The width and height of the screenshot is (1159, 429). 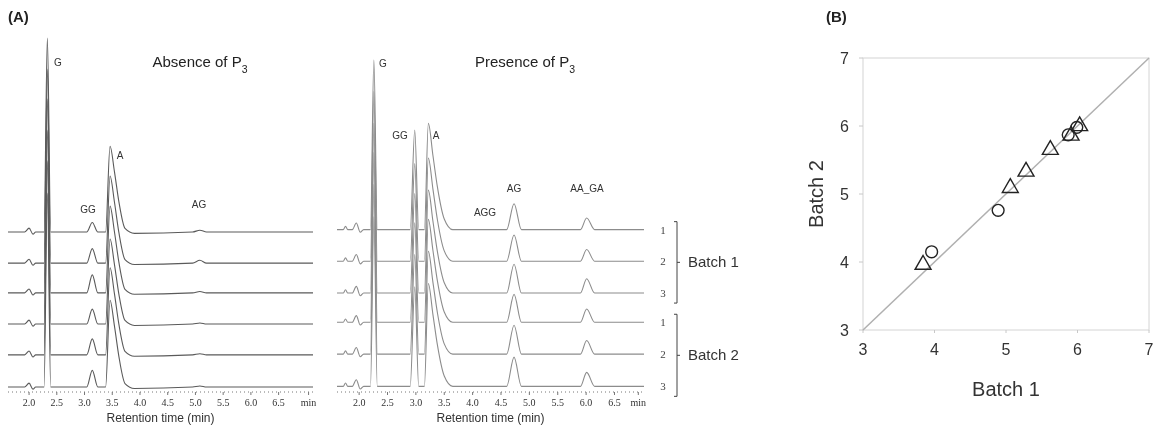 I want to click on annotation: AA_GA, so click(x=587, y=188).